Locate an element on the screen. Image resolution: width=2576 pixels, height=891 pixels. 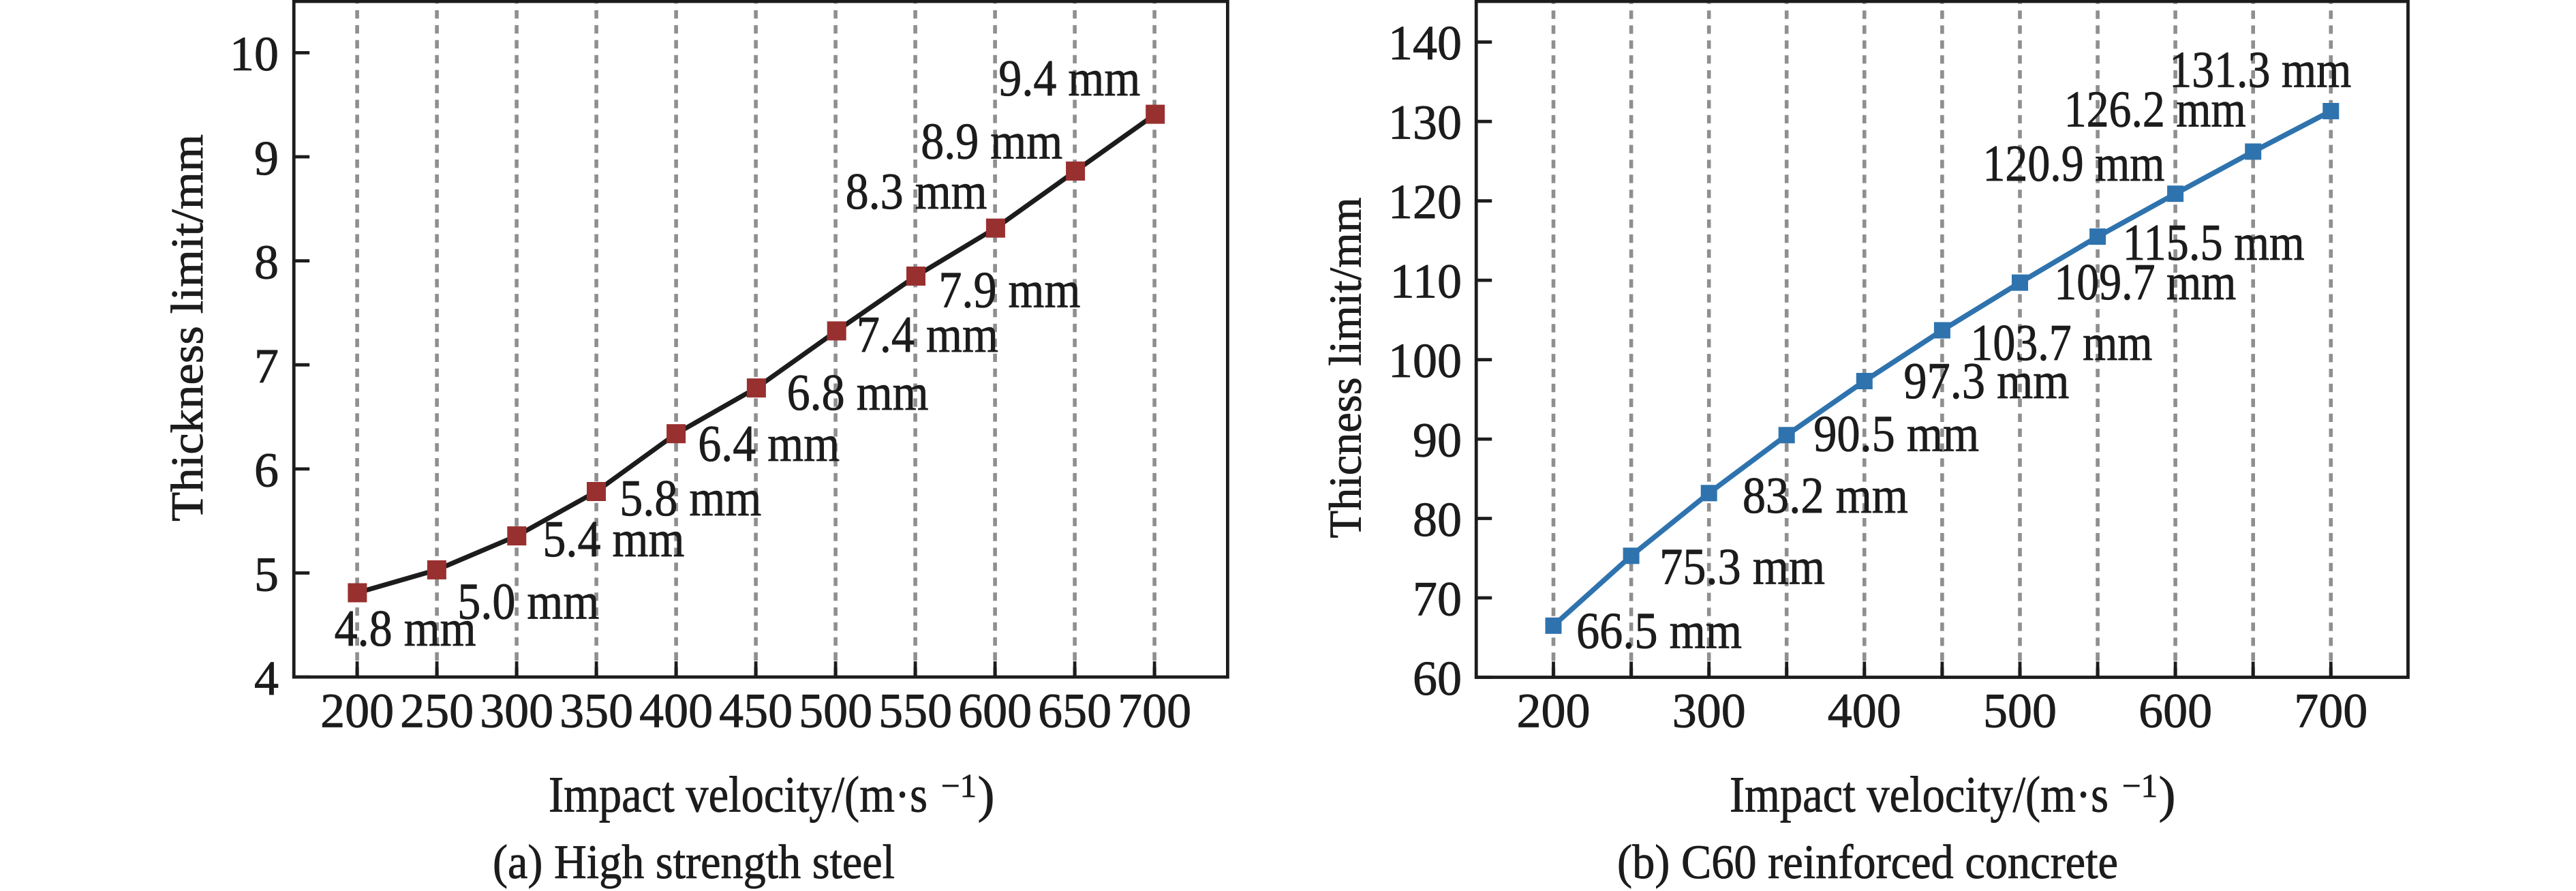
svg-text: 250 is located at coordinates (437, 710).